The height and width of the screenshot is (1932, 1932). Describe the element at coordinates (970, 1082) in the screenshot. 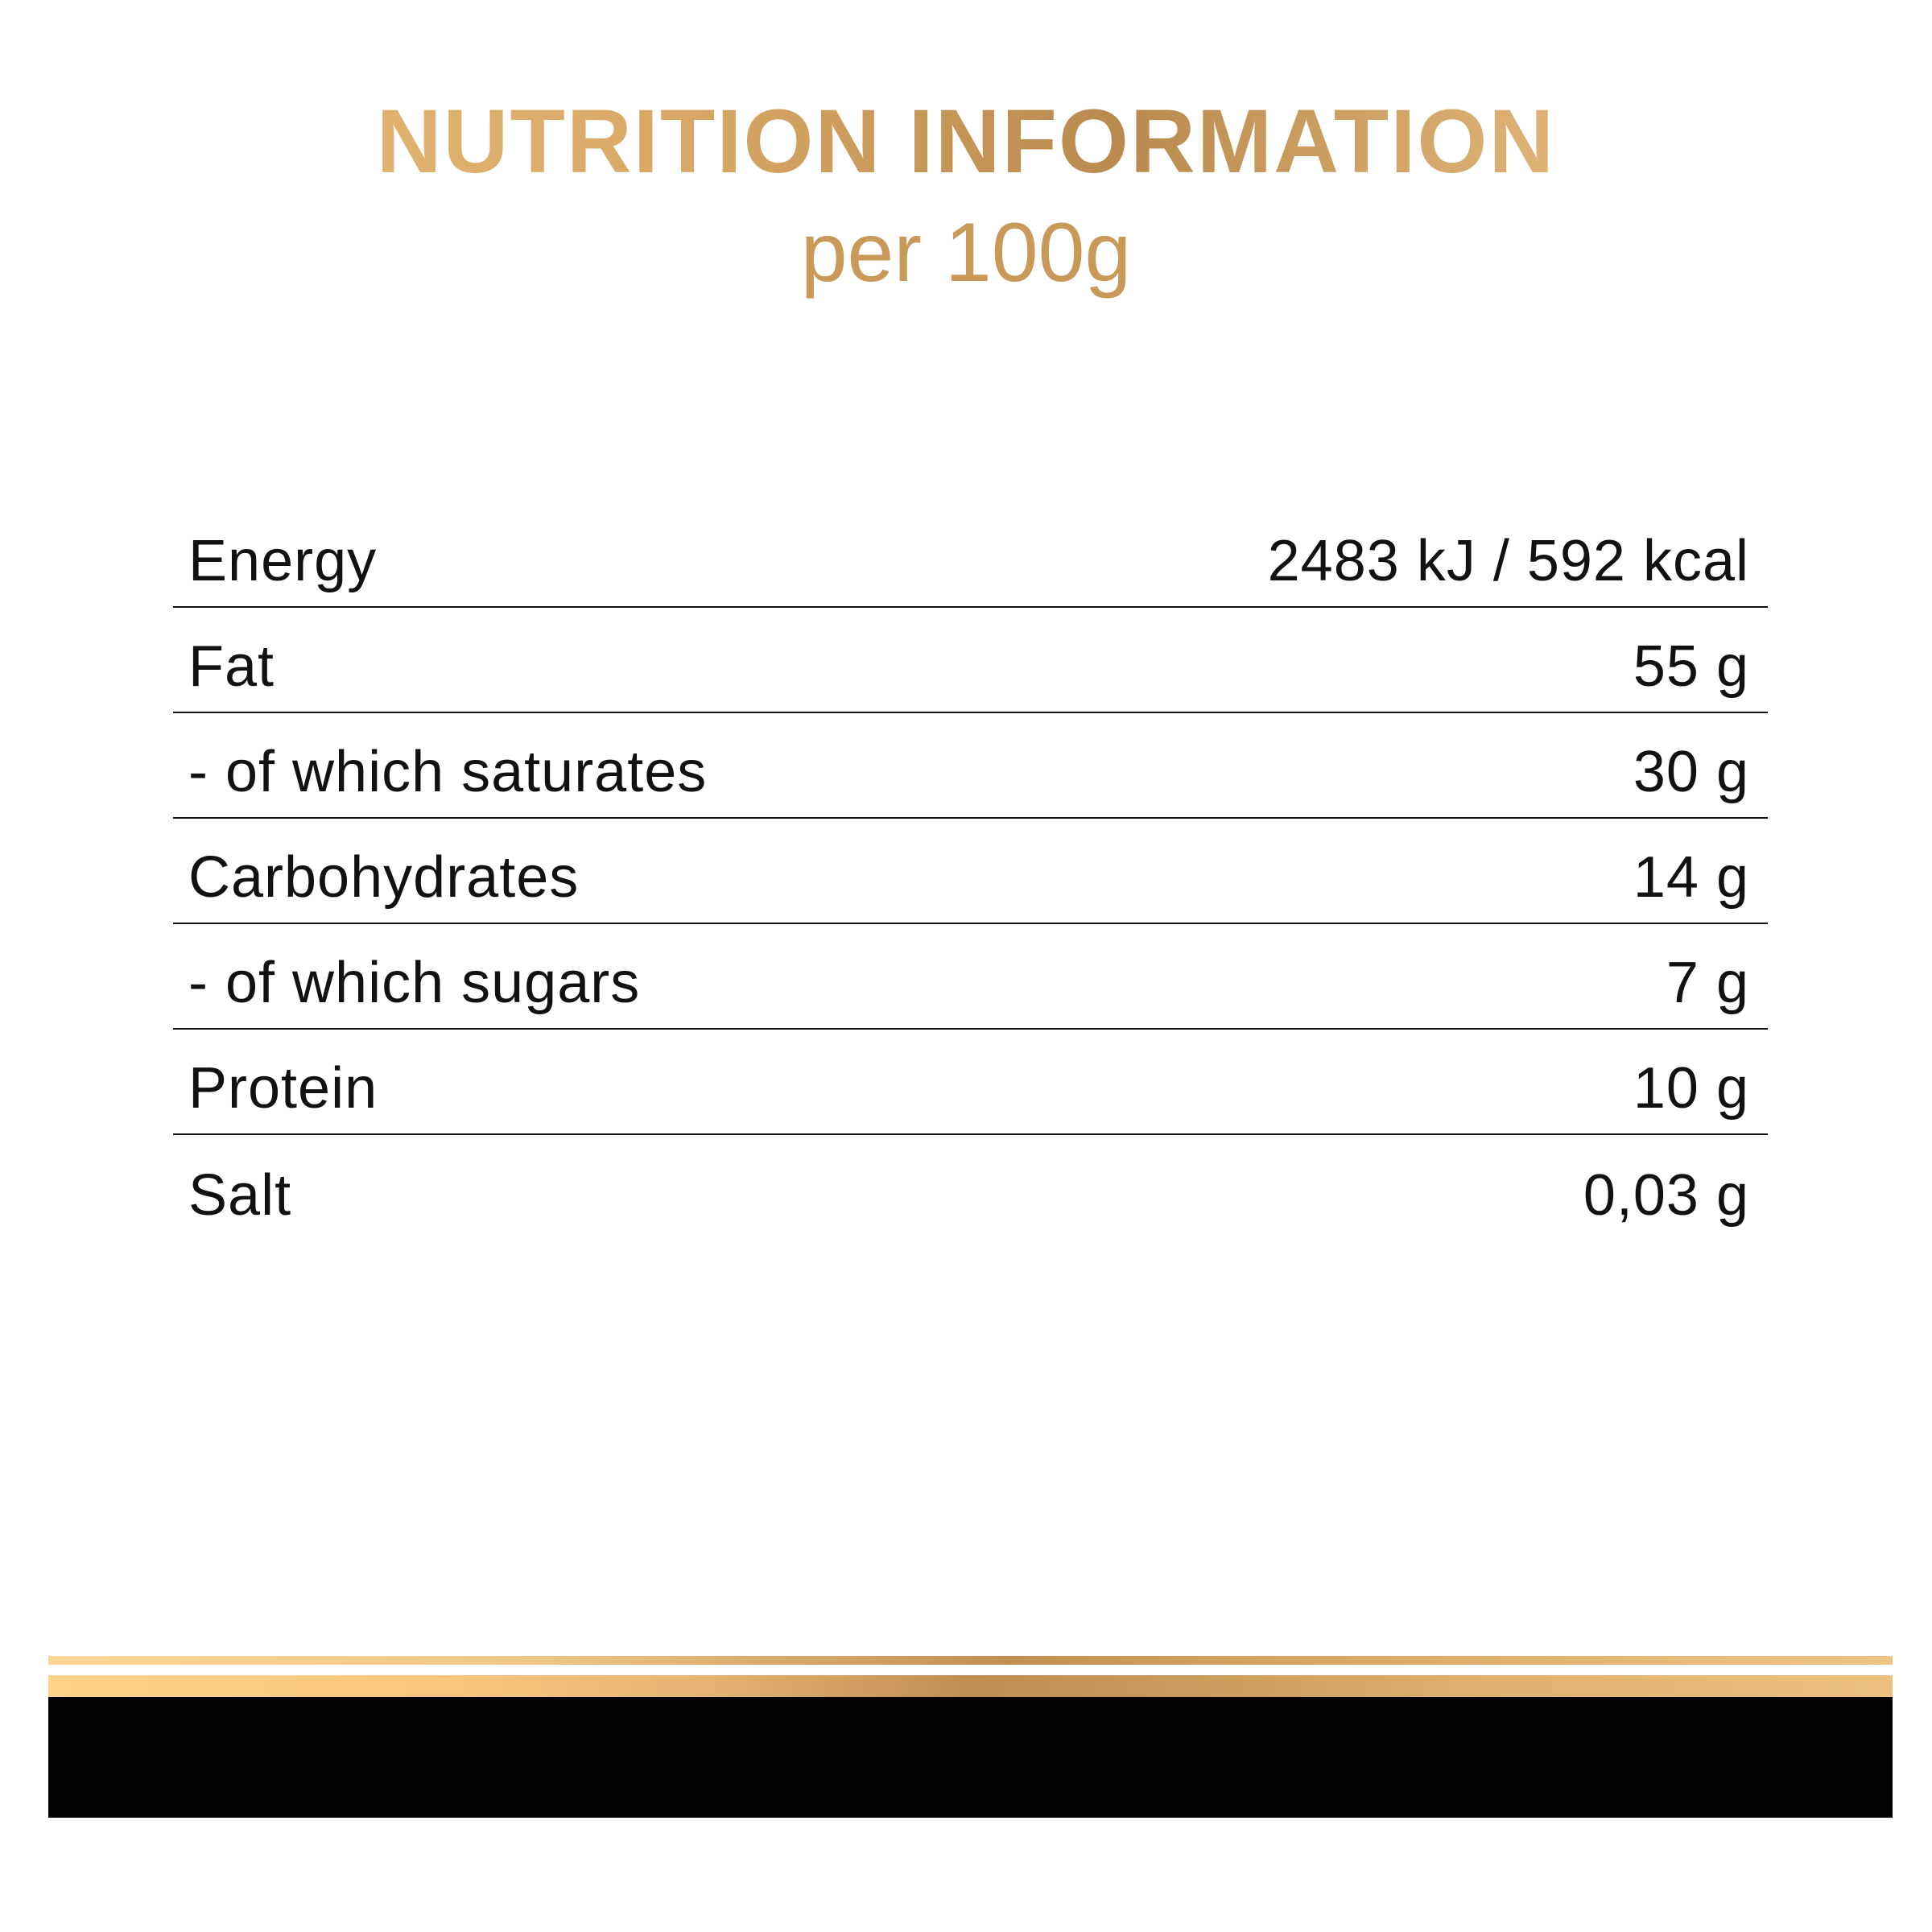

I see `table-row-protein: Protein 10 g` at that location.